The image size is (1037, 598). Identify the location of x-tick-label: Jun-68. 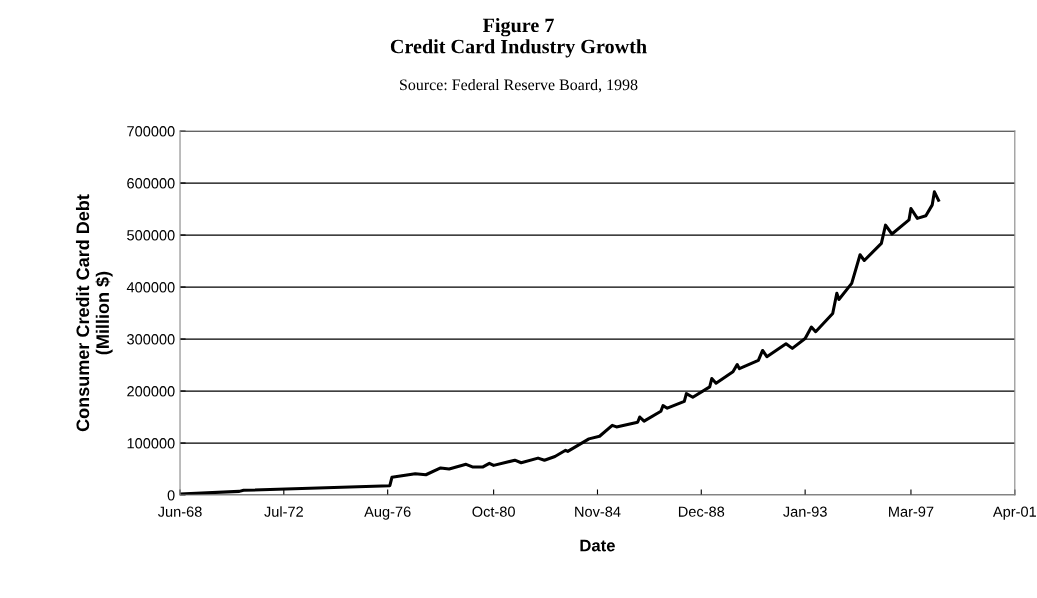
(179, 511).